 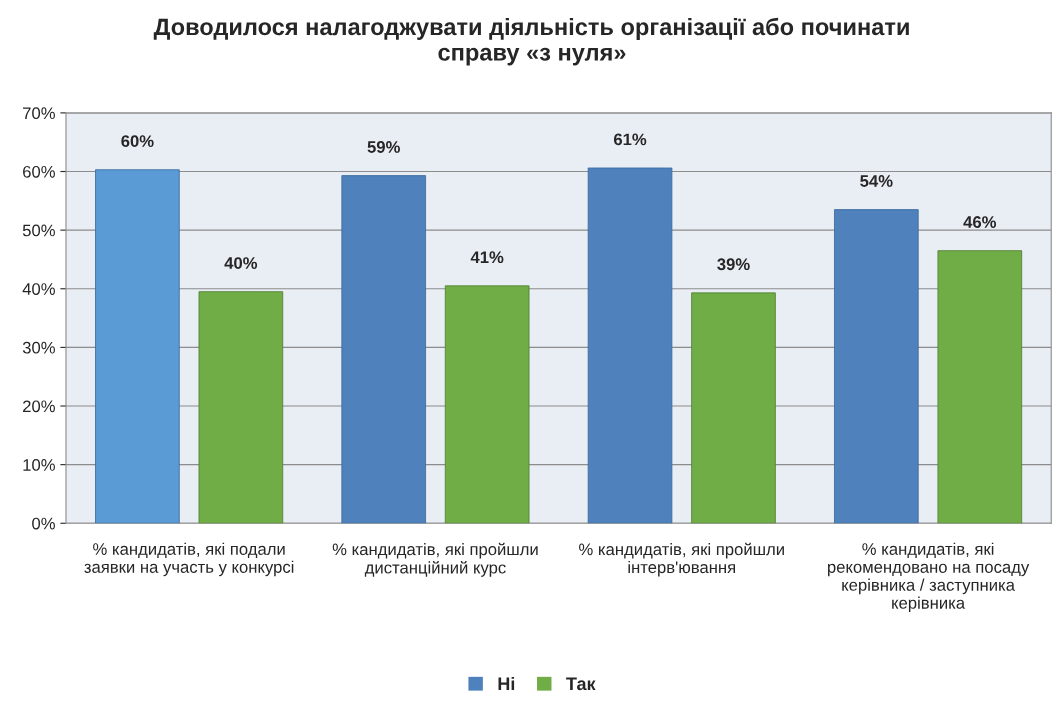 What do you see at coordinates (980, 222) in the screenshot?
I see `data-label: 46%` at bounding box center [980, 222].